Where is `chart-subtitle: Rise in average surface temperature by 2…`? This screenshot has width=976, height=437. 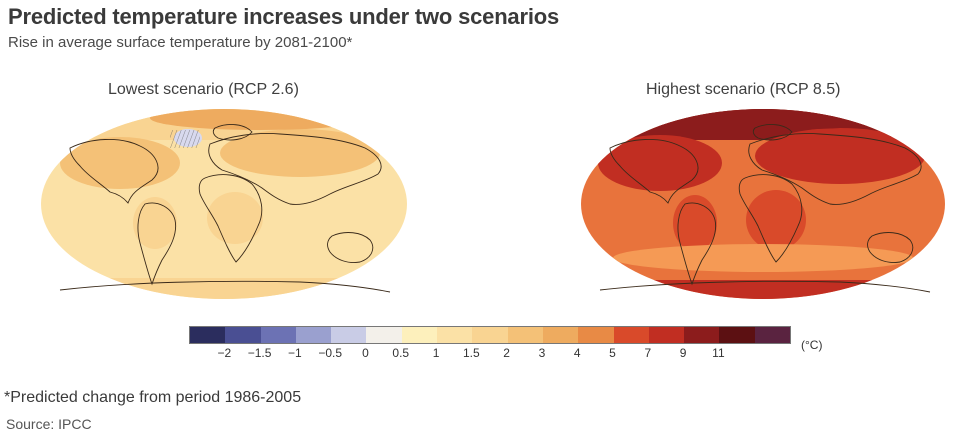
chart-subtitle: Rise in average surface temperature by 2… is located at coordinates (180, 42).